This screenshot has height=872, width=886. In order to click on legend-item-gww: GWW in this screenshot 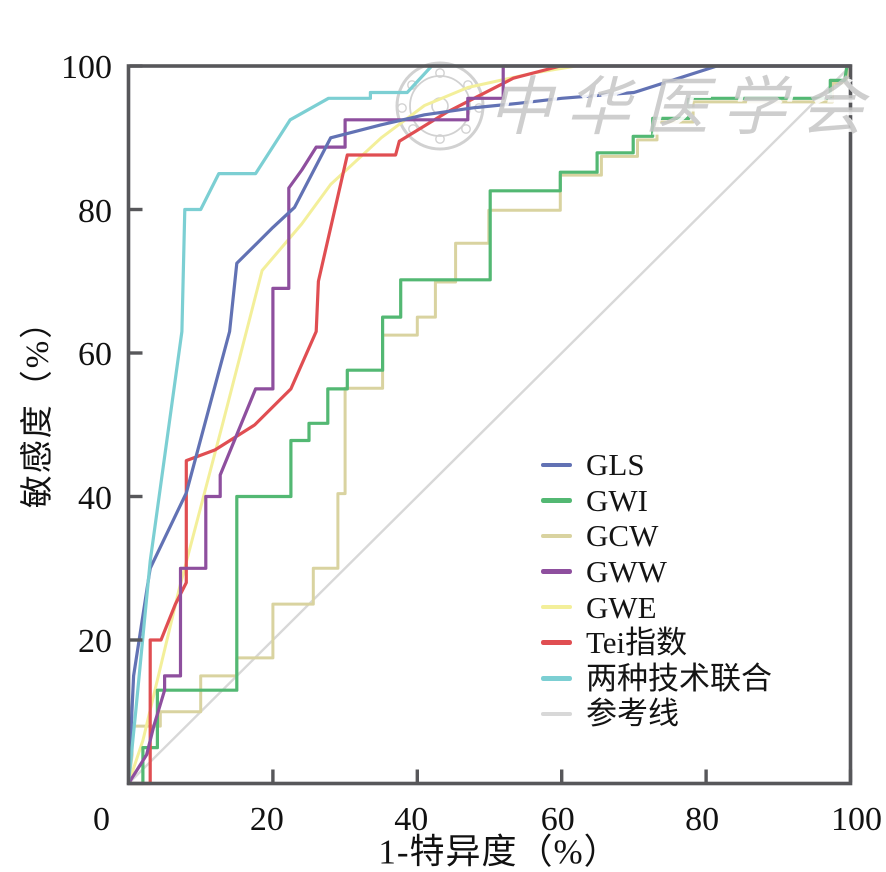, I will do `click(656, 572)`.